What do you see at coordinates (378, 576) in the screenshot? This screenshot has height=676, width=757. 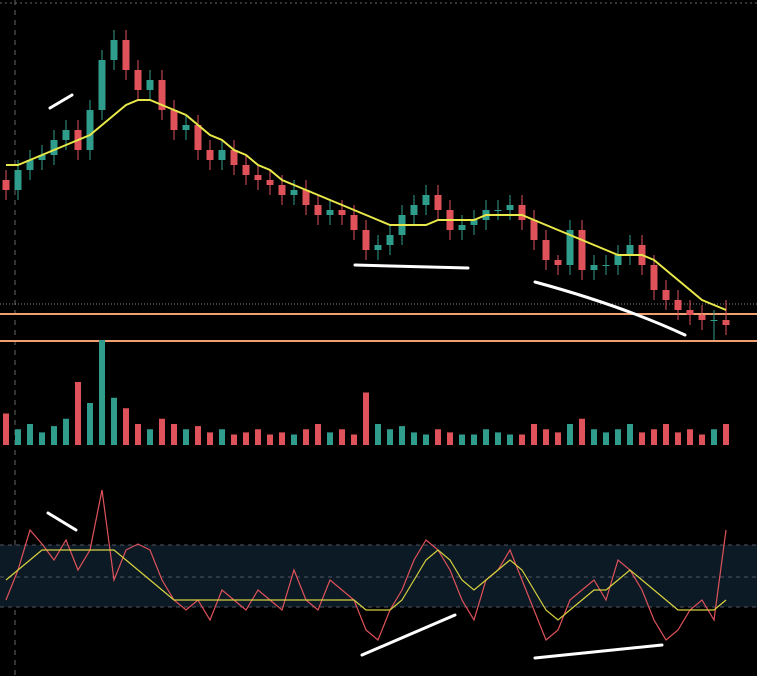 I see `oscillator-band` at bounding box center [378, 576].